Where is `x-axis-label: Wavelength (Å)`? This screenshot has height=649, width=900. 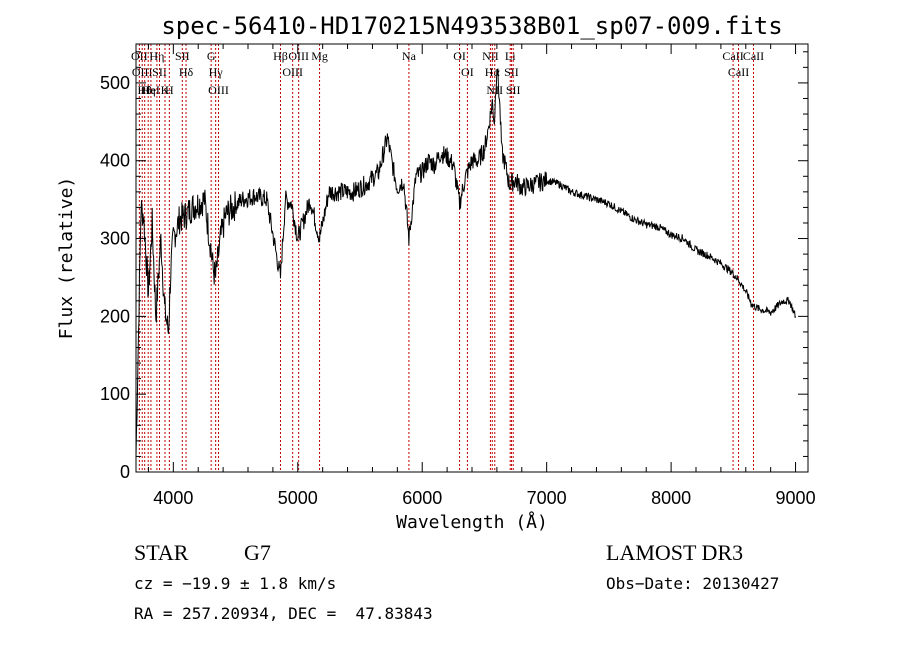
x-axis-label: Wavelength (Å) is located at coordinates (472, 522).